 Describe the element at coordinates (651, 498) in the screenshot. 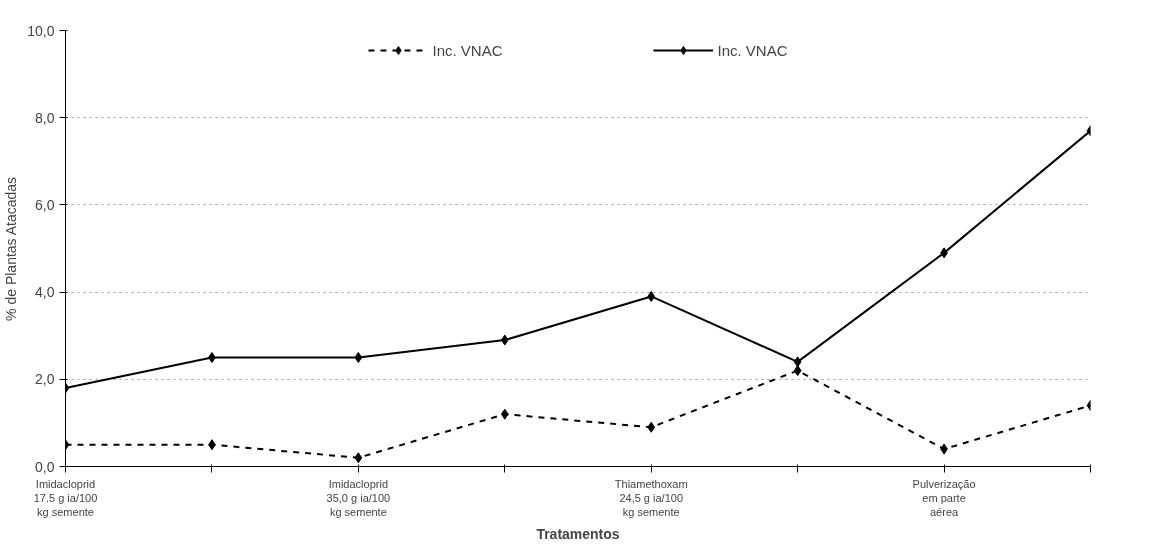

I see `x-tick-label: Thiamethoxam 24,5 g ia/100 kg semente` at that location.